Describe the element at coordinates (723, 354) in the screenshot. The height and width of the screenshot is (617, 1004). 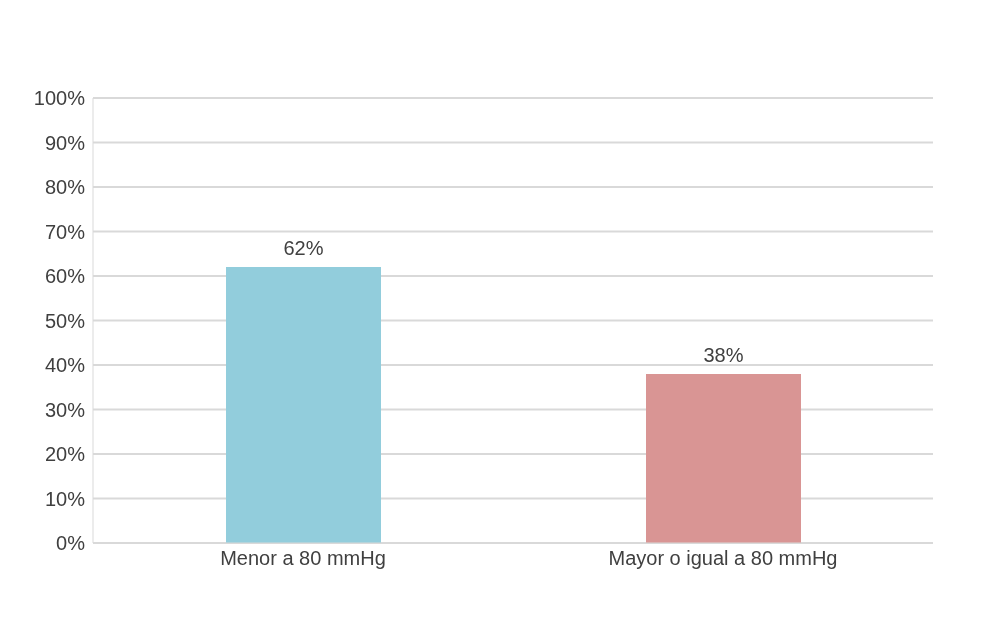
I see `data-label: 38%` at that location.